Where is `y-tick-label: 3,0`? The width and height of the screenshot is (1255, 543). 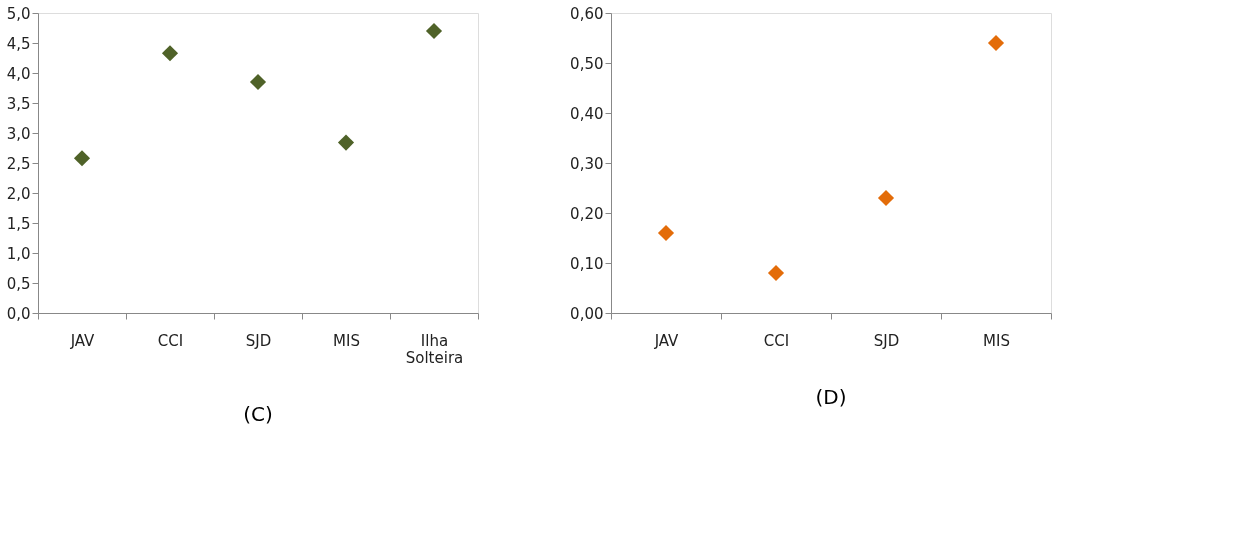
y-tick-label: 3,0 is located at coordinates (18, 133).